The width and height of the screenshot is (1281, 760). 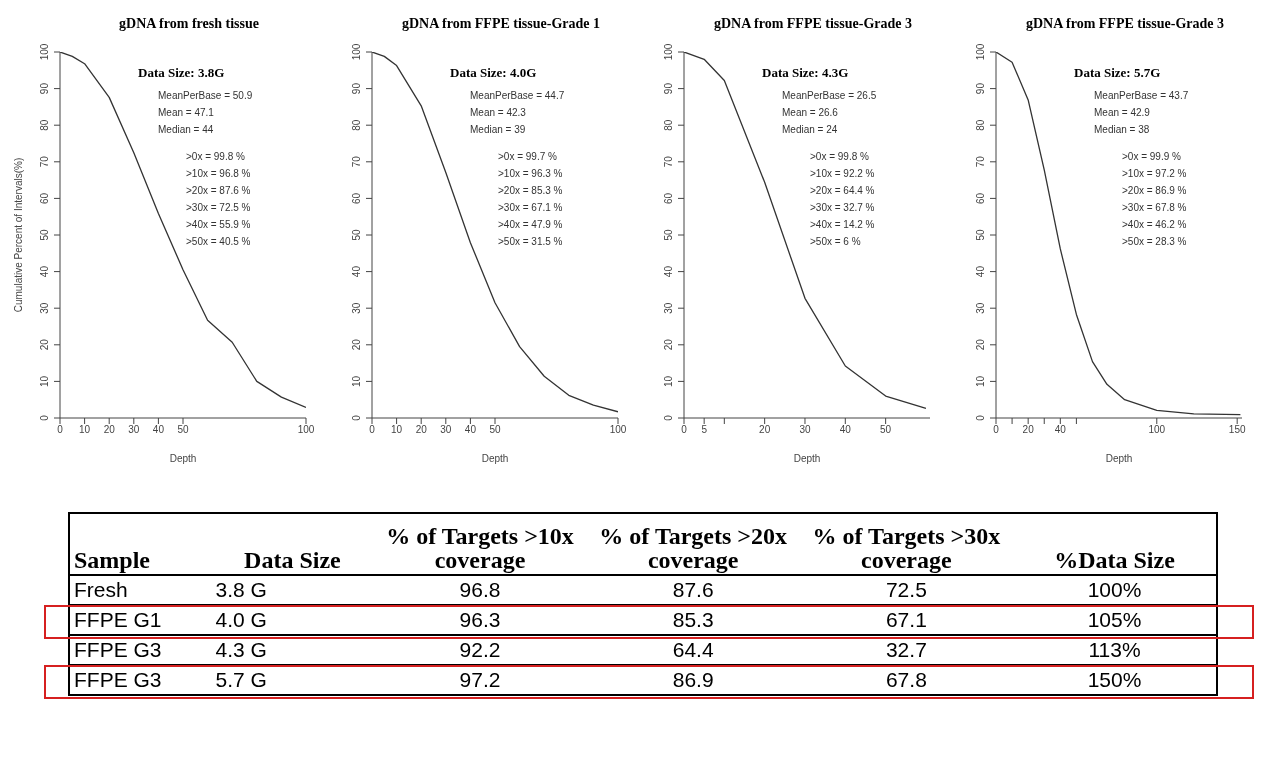 What do you see at coordinates (1237, 430) in the screenshot?
I see `x-tick-label: 150` at bounding box center [1237, 430].